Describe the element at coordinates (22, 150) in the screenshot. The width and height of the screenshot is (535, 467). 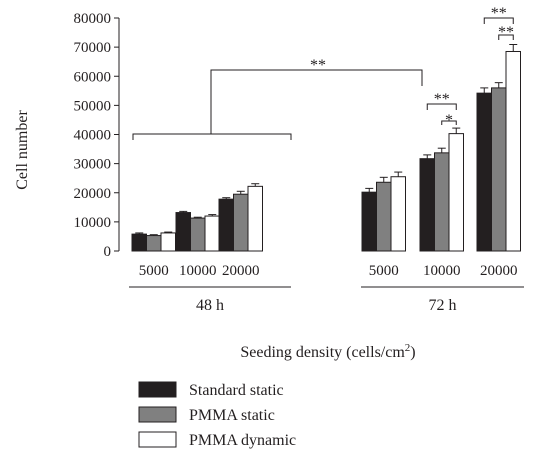
I see `y-axis-label: Cell number` at that location.